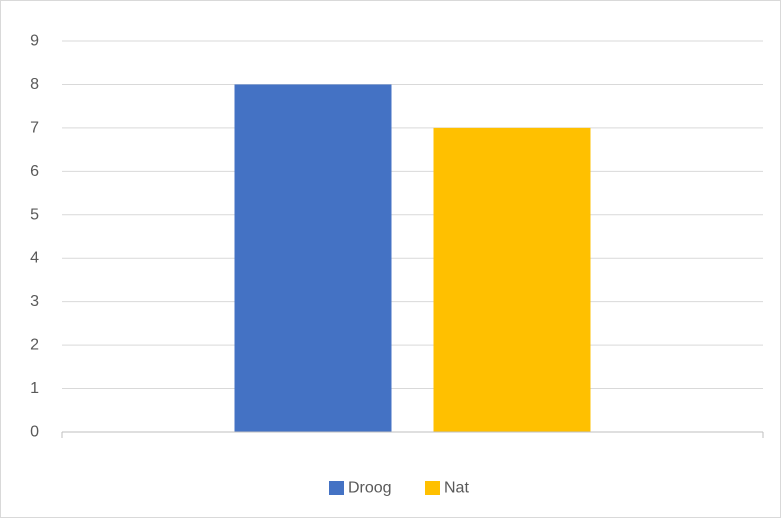 The width and height of the screenshot is (781, 518). I want to click on y-tick-label-9: 9, so click(34, 41).